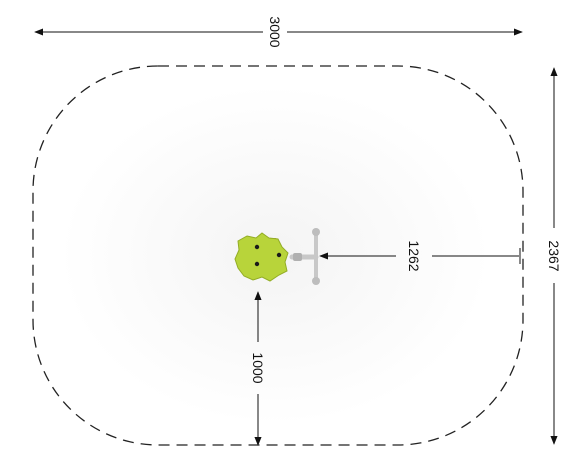 The height and width of the screenshot is (450, 573). I want to click on depth-dimension-label: 2367, so click(554, 255).